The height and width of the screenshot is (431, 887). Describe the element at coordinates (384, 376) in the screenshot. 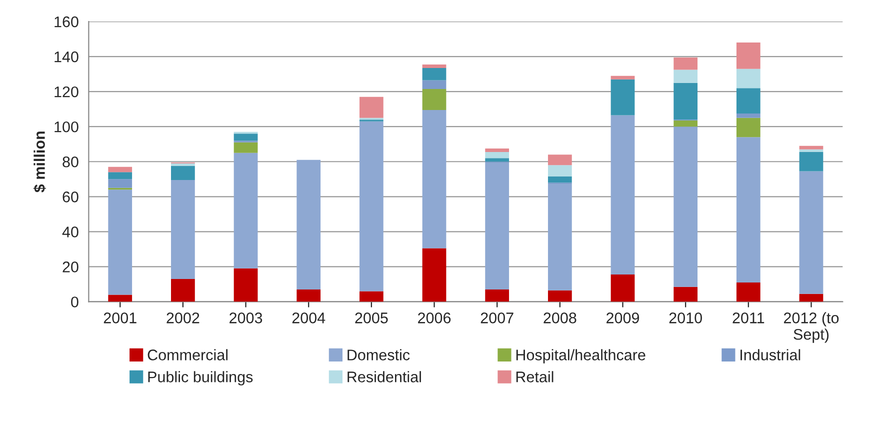

I see `legend-label: Residential` at that location.